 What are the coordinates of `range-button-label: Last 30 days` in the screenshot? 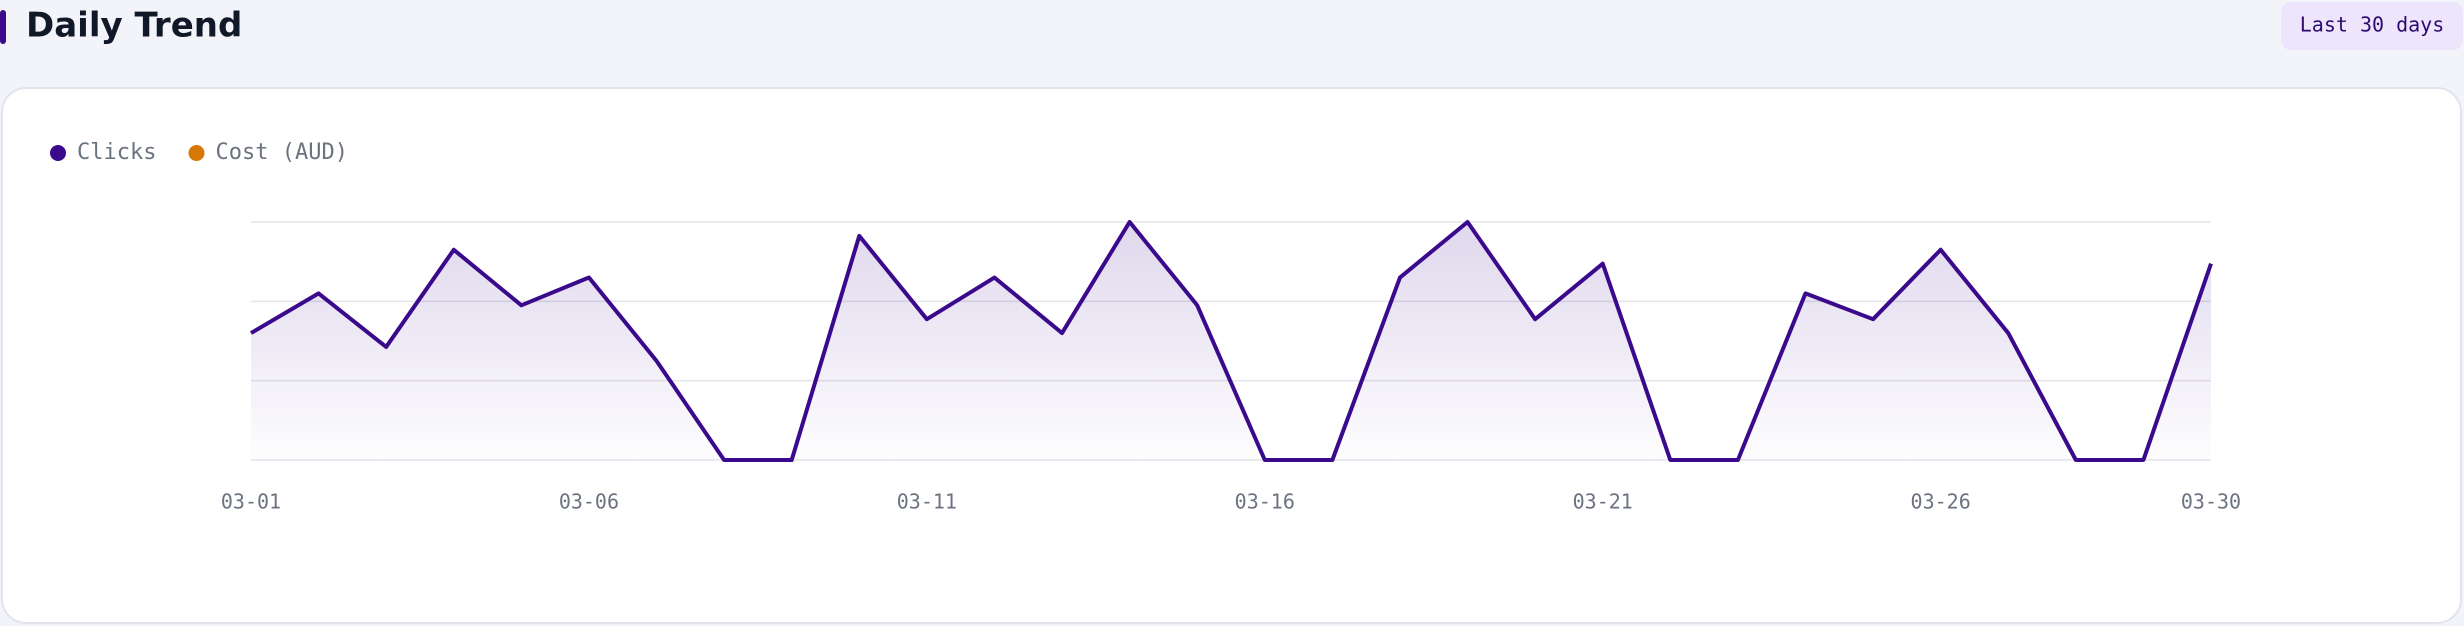 It's located at (2372, 25).